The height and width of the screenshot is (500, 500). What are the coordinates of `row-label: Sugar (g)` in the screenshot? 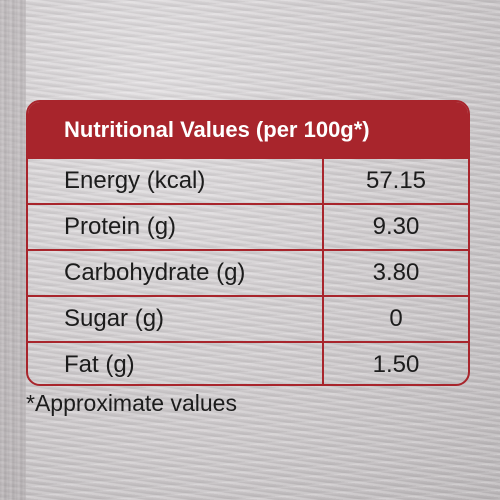 It's located at (114, 318).